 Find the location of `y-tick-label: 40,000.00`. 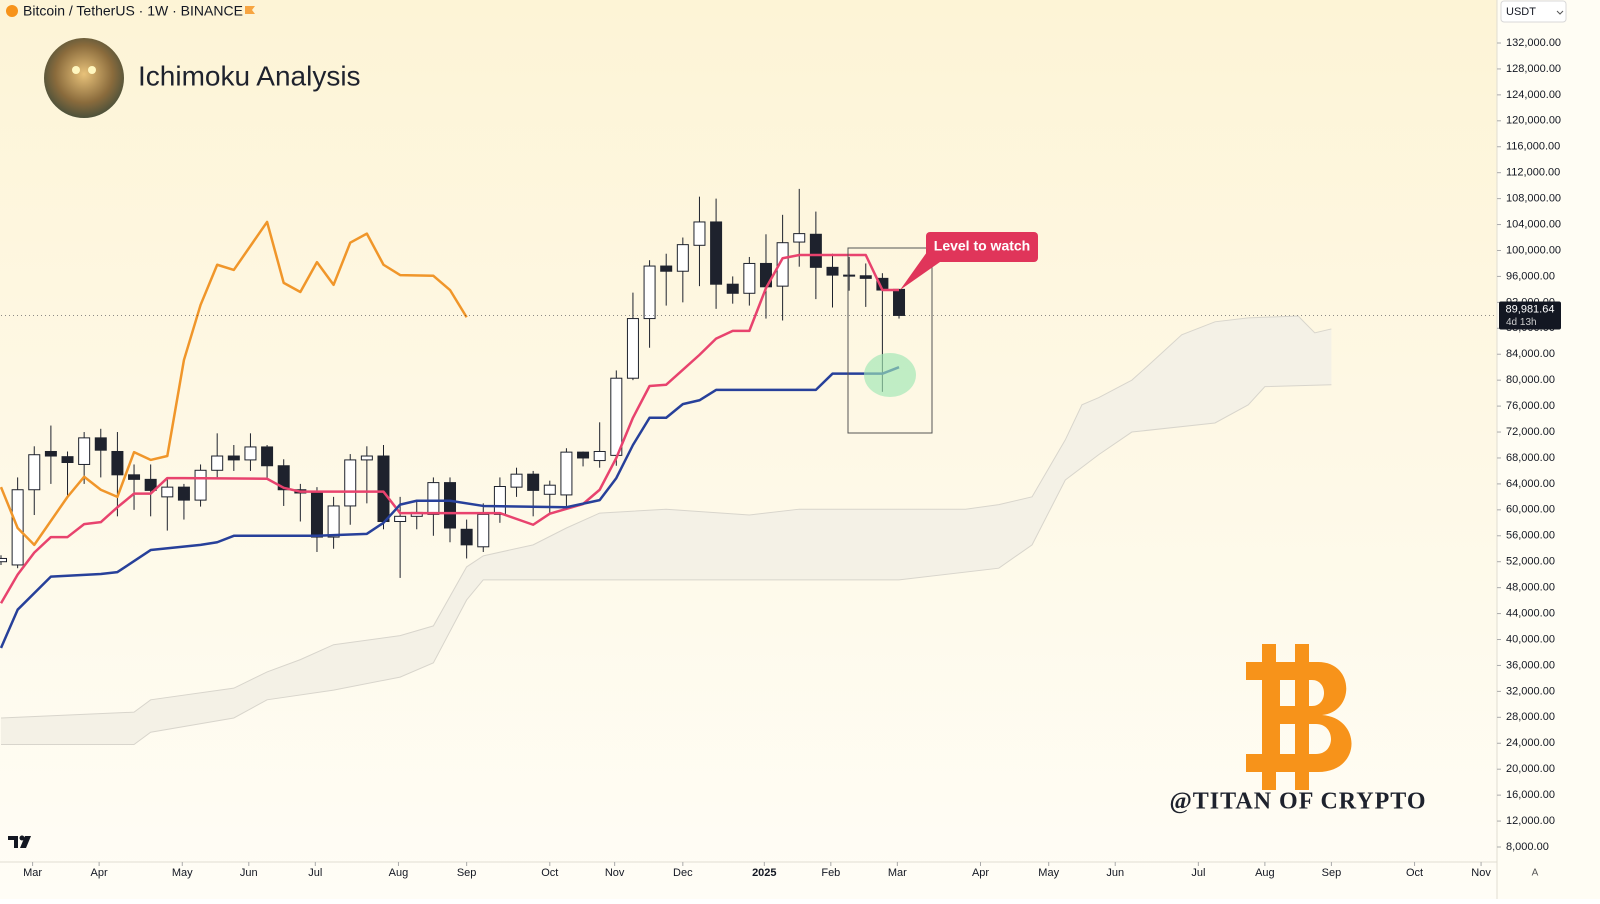

y-tick-label: 40,000.00 is located at coordinates (1530, 639).